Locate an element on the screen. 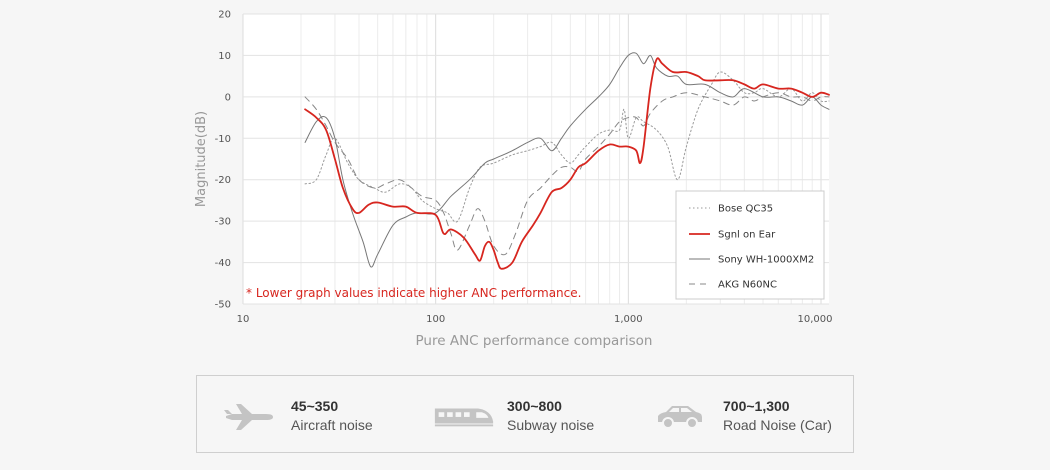  legend-box is located at coordinates (750, 245).